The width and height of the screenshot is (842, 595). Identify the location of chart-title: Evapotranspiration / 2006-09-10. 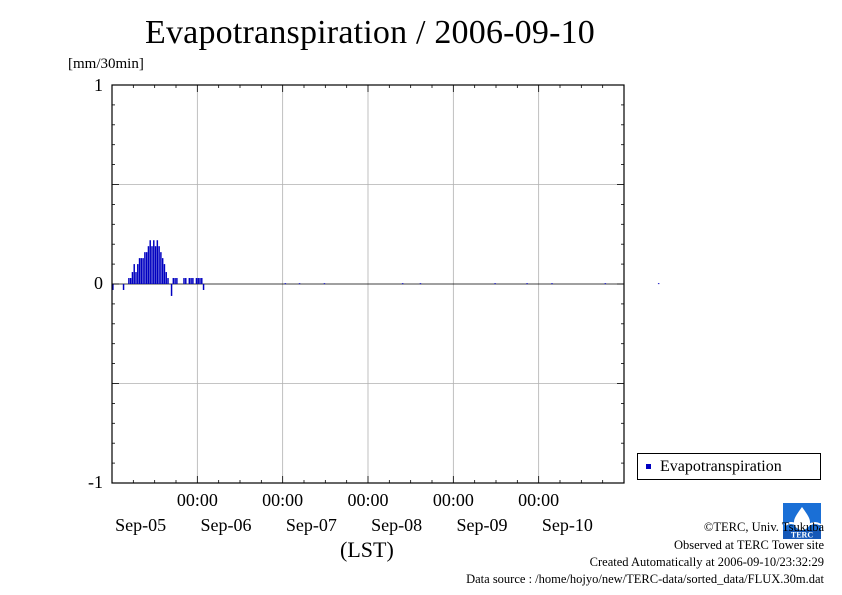
(370, 32).